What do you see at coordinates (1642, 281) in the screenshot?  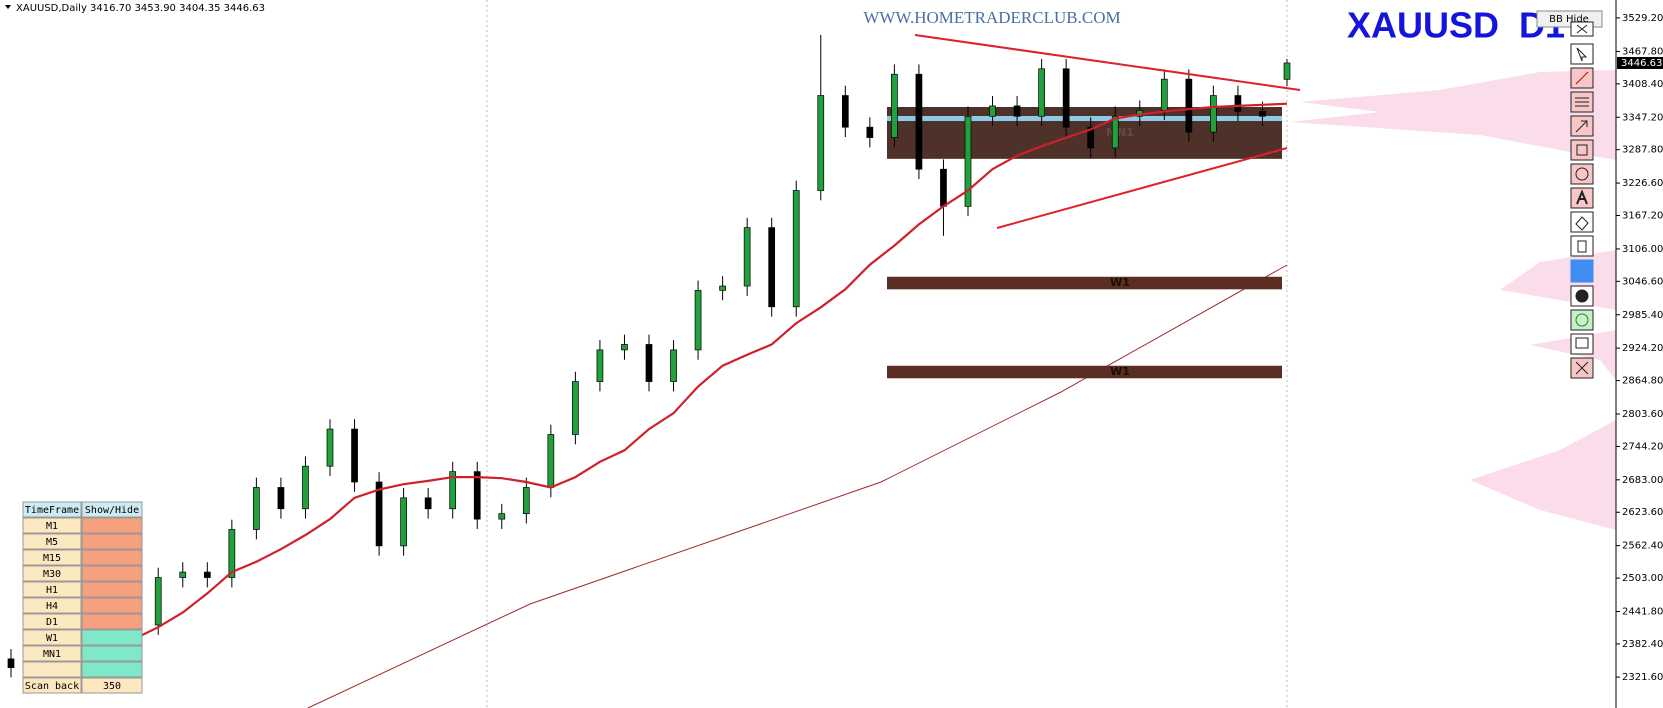 I see `y-tick-label: 3046.60` at bounding box center [1642, 281].